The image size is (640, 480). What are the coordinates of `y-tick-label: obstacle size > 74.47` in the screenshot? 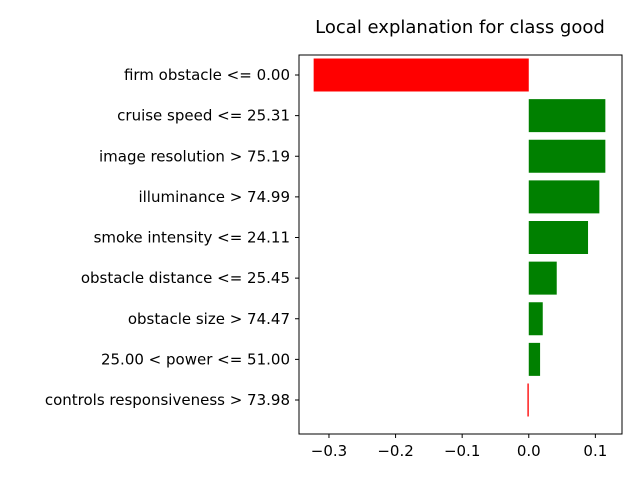 It's located at (209, 319).